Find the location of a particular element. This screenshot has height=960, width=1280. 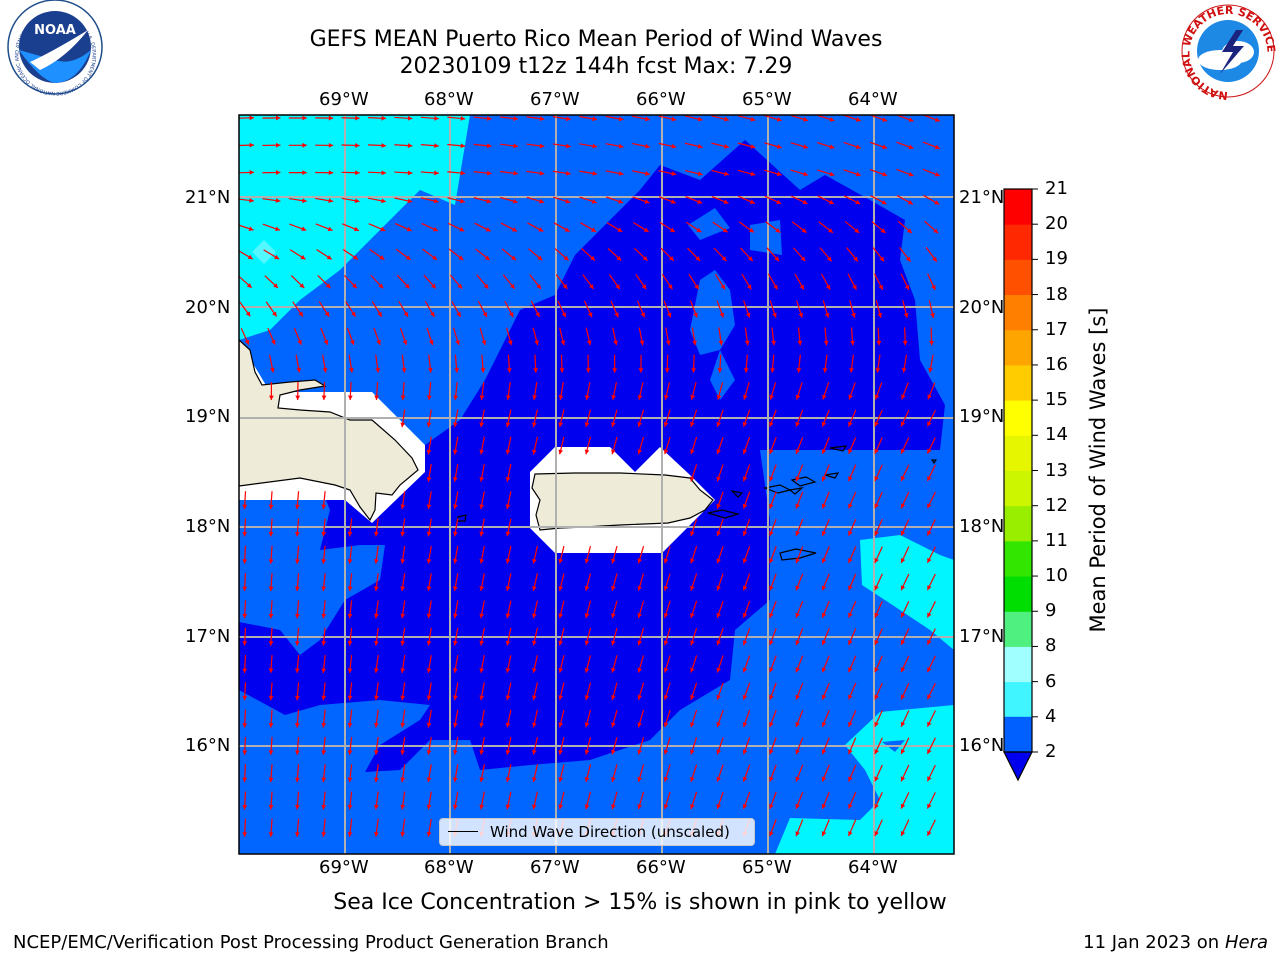

lat-tick-left: 18°N is located at coordinates (208, 526).